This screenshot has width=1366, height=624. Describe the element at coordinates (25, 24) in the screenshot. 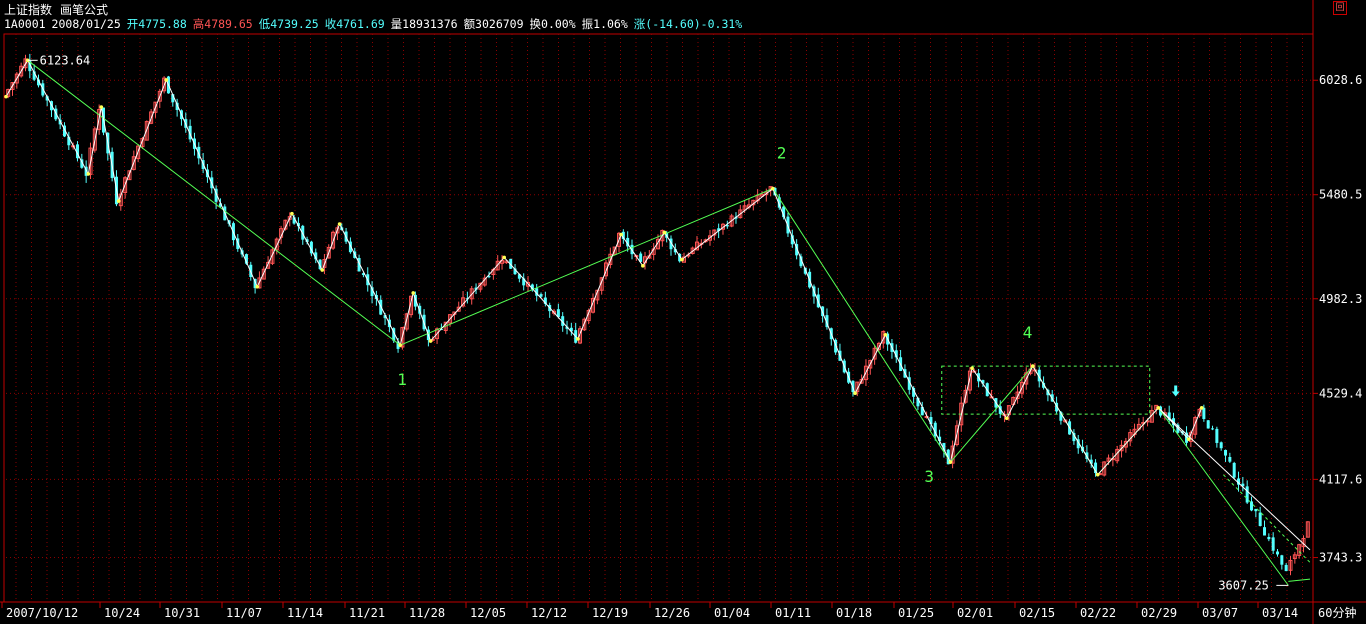

I see `security-code: 1A0001` at that location.